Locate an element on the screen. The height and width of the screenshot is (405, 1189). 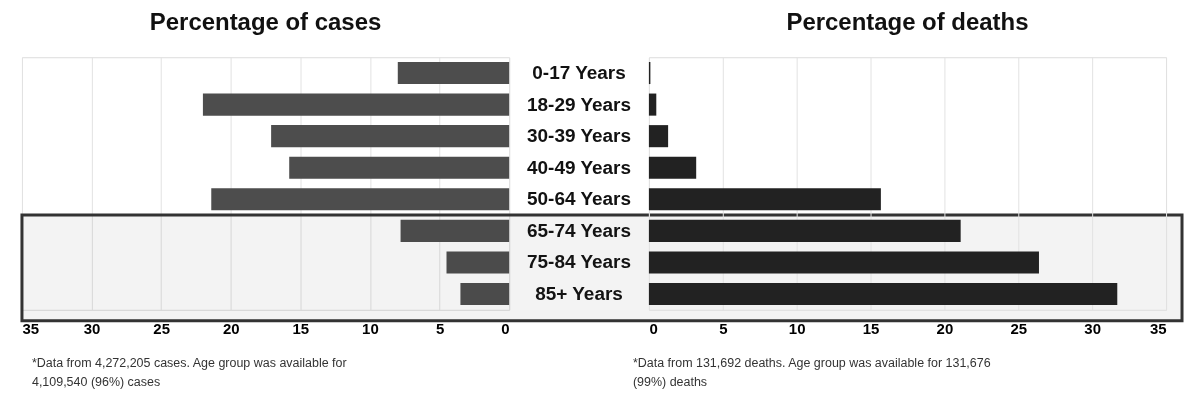
y-tick-label: 40-49 Years is located at coordinates (579, 167).